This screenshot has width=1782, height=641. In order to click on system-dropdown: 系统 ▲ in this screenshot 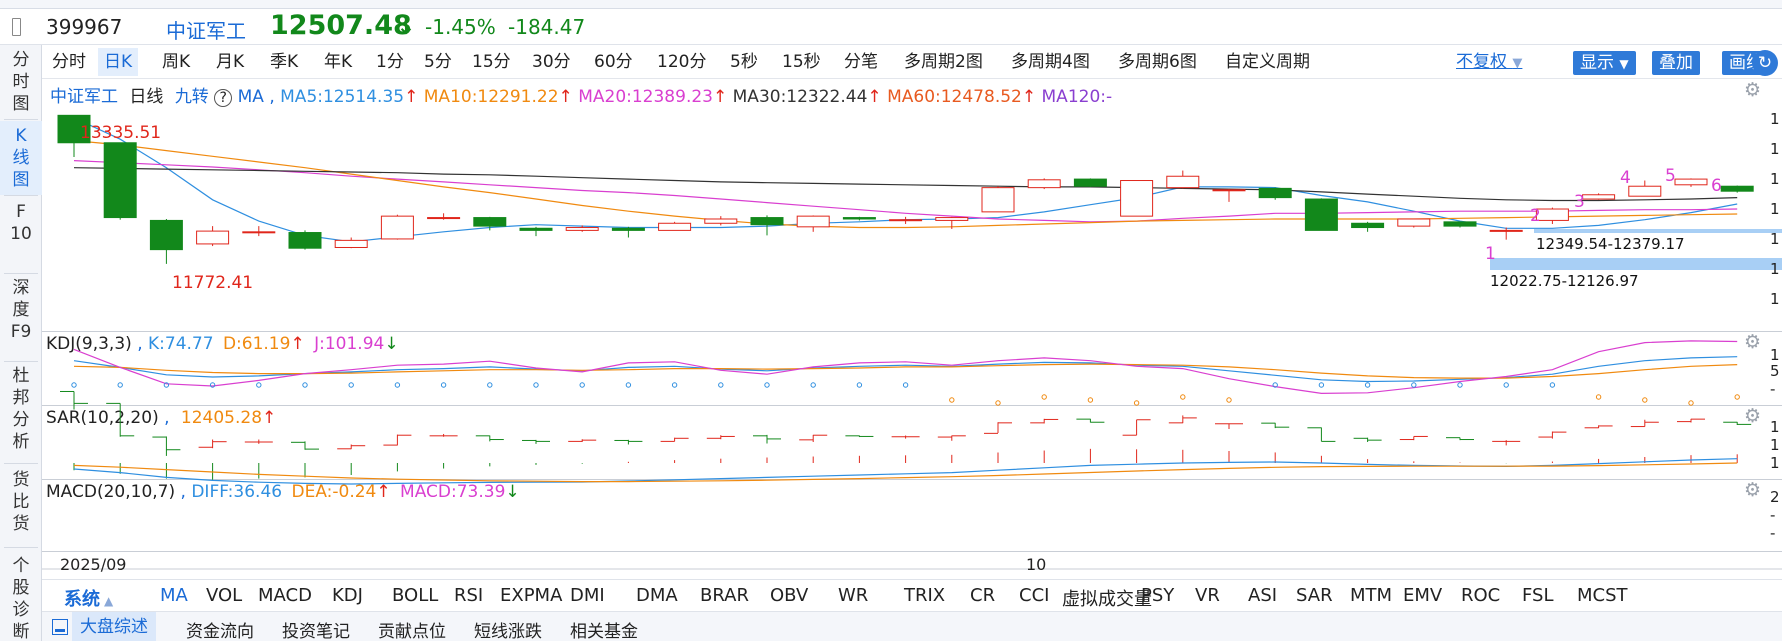, I will do `click(89, 599)`.